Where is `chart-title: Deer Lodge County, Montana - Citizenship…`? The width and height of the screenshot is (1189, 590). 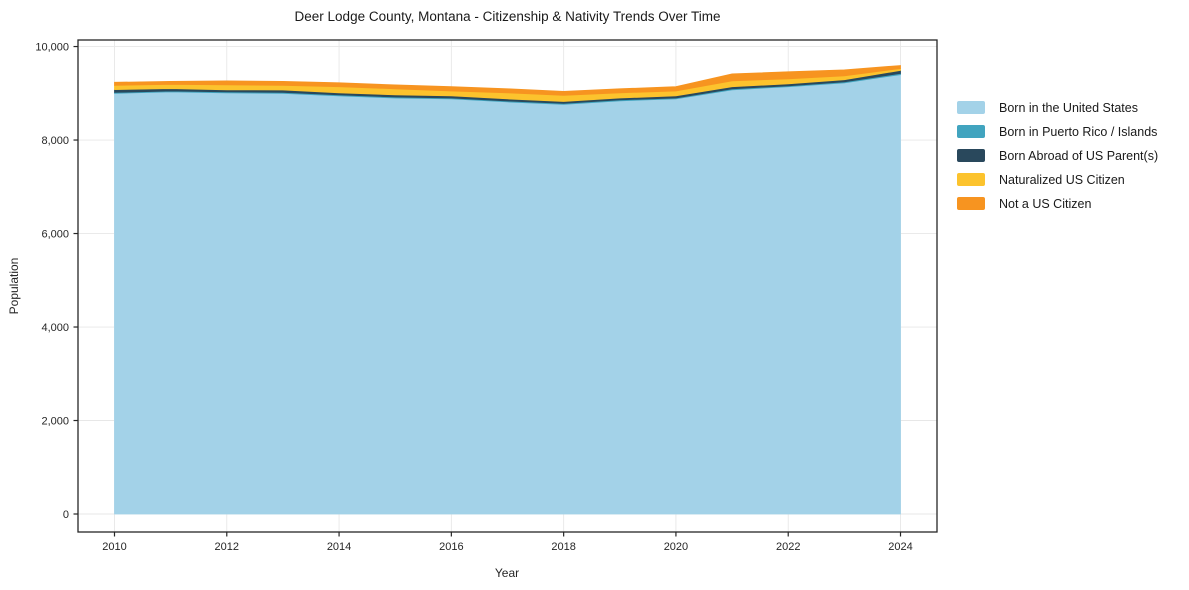 chart-title: Deer Lodge County, Montana - Citizenship… is located at coordinates (507, 16).